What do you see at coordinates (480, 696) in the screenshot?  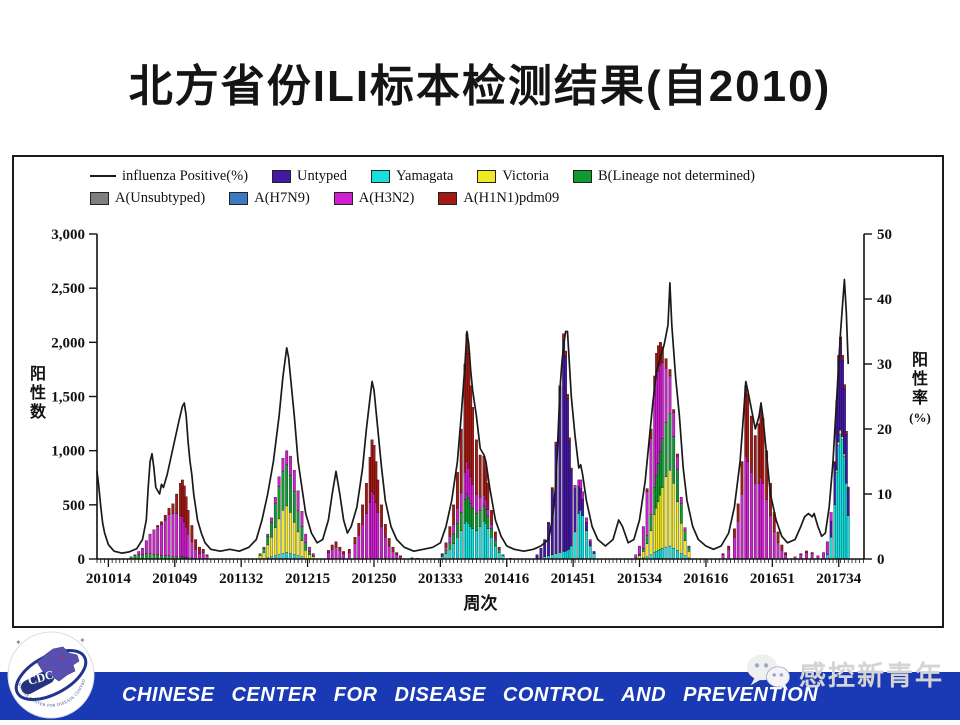 I see `footer-band` at bounding box center [480, 696].